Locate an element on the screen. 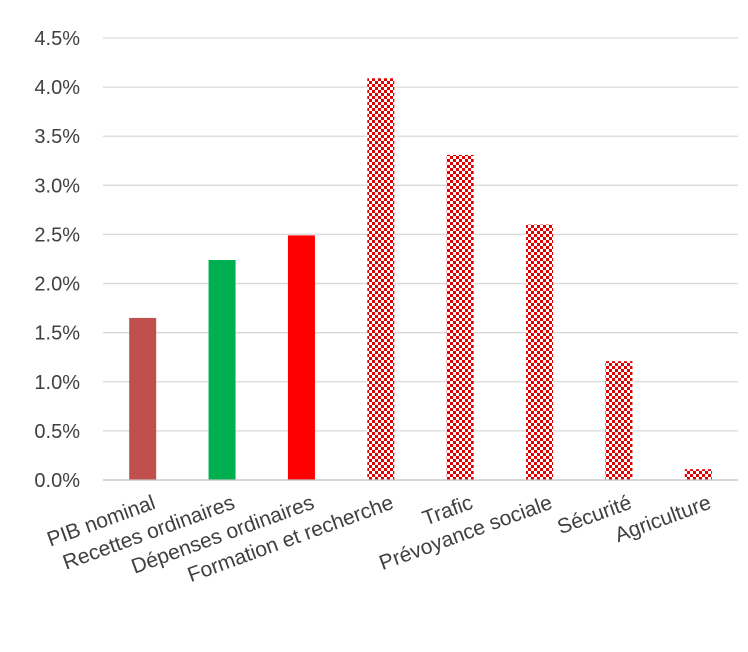  y-axis-tick-labels: 0.0% 0.5% 1.0% 1.5% 2.0% 2.5% 3.0% 3.5% 4.0% 4.5% is located at coordinates (57, 260).